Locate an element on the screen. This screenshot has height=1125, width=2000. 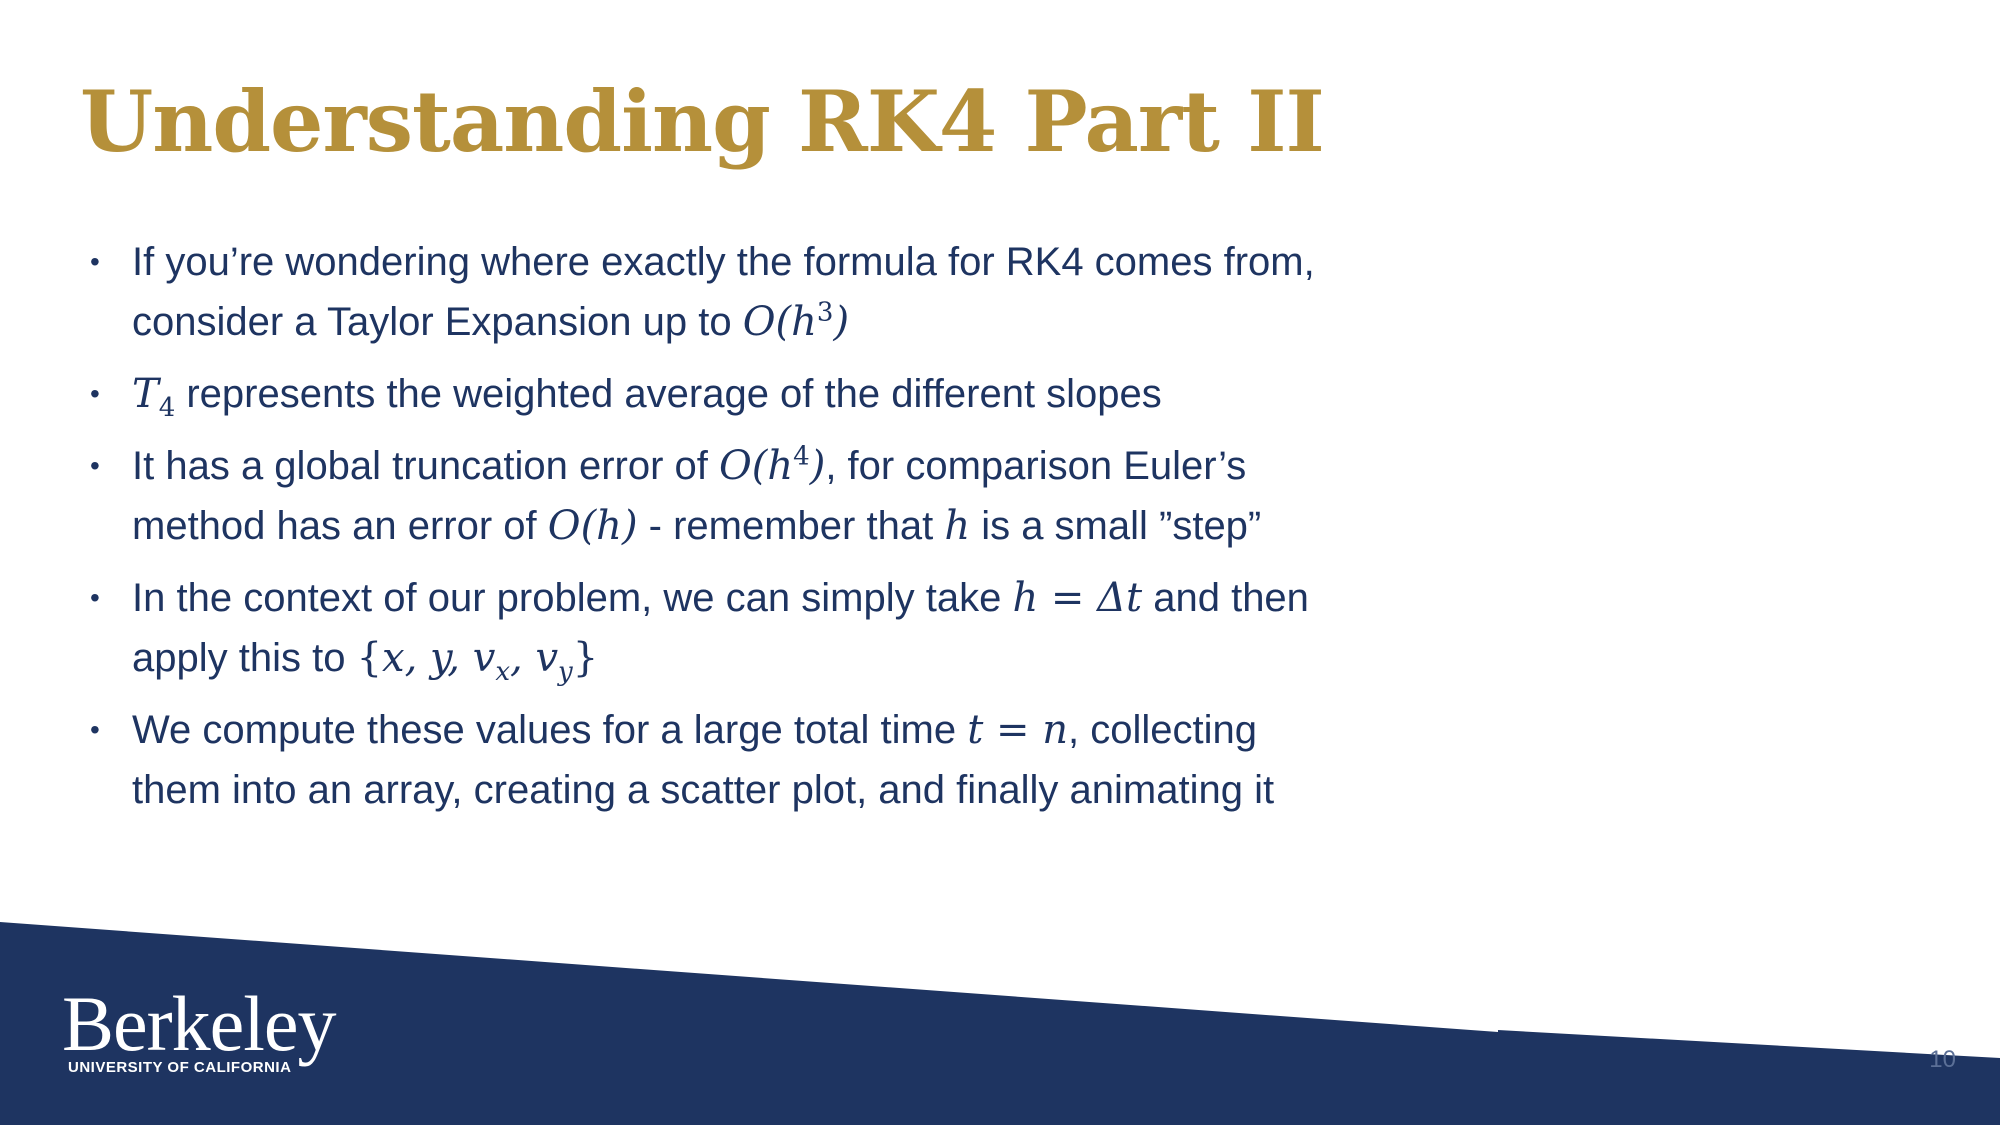
math-expression: O(h) is located at coordinates (592, 526).